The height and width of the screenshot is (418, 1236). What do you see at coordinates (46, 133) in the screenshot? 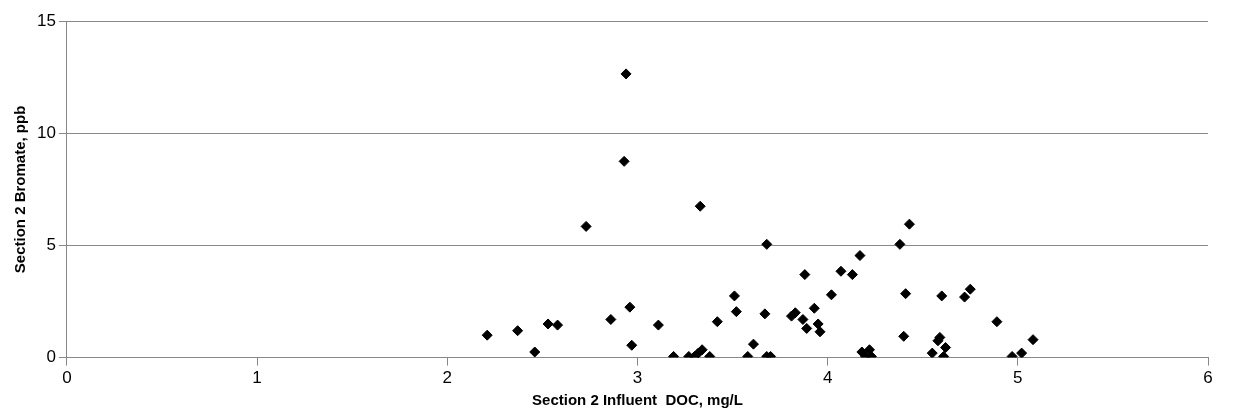
I see `y-tick-label: 10` at bounding box center [46, 133].